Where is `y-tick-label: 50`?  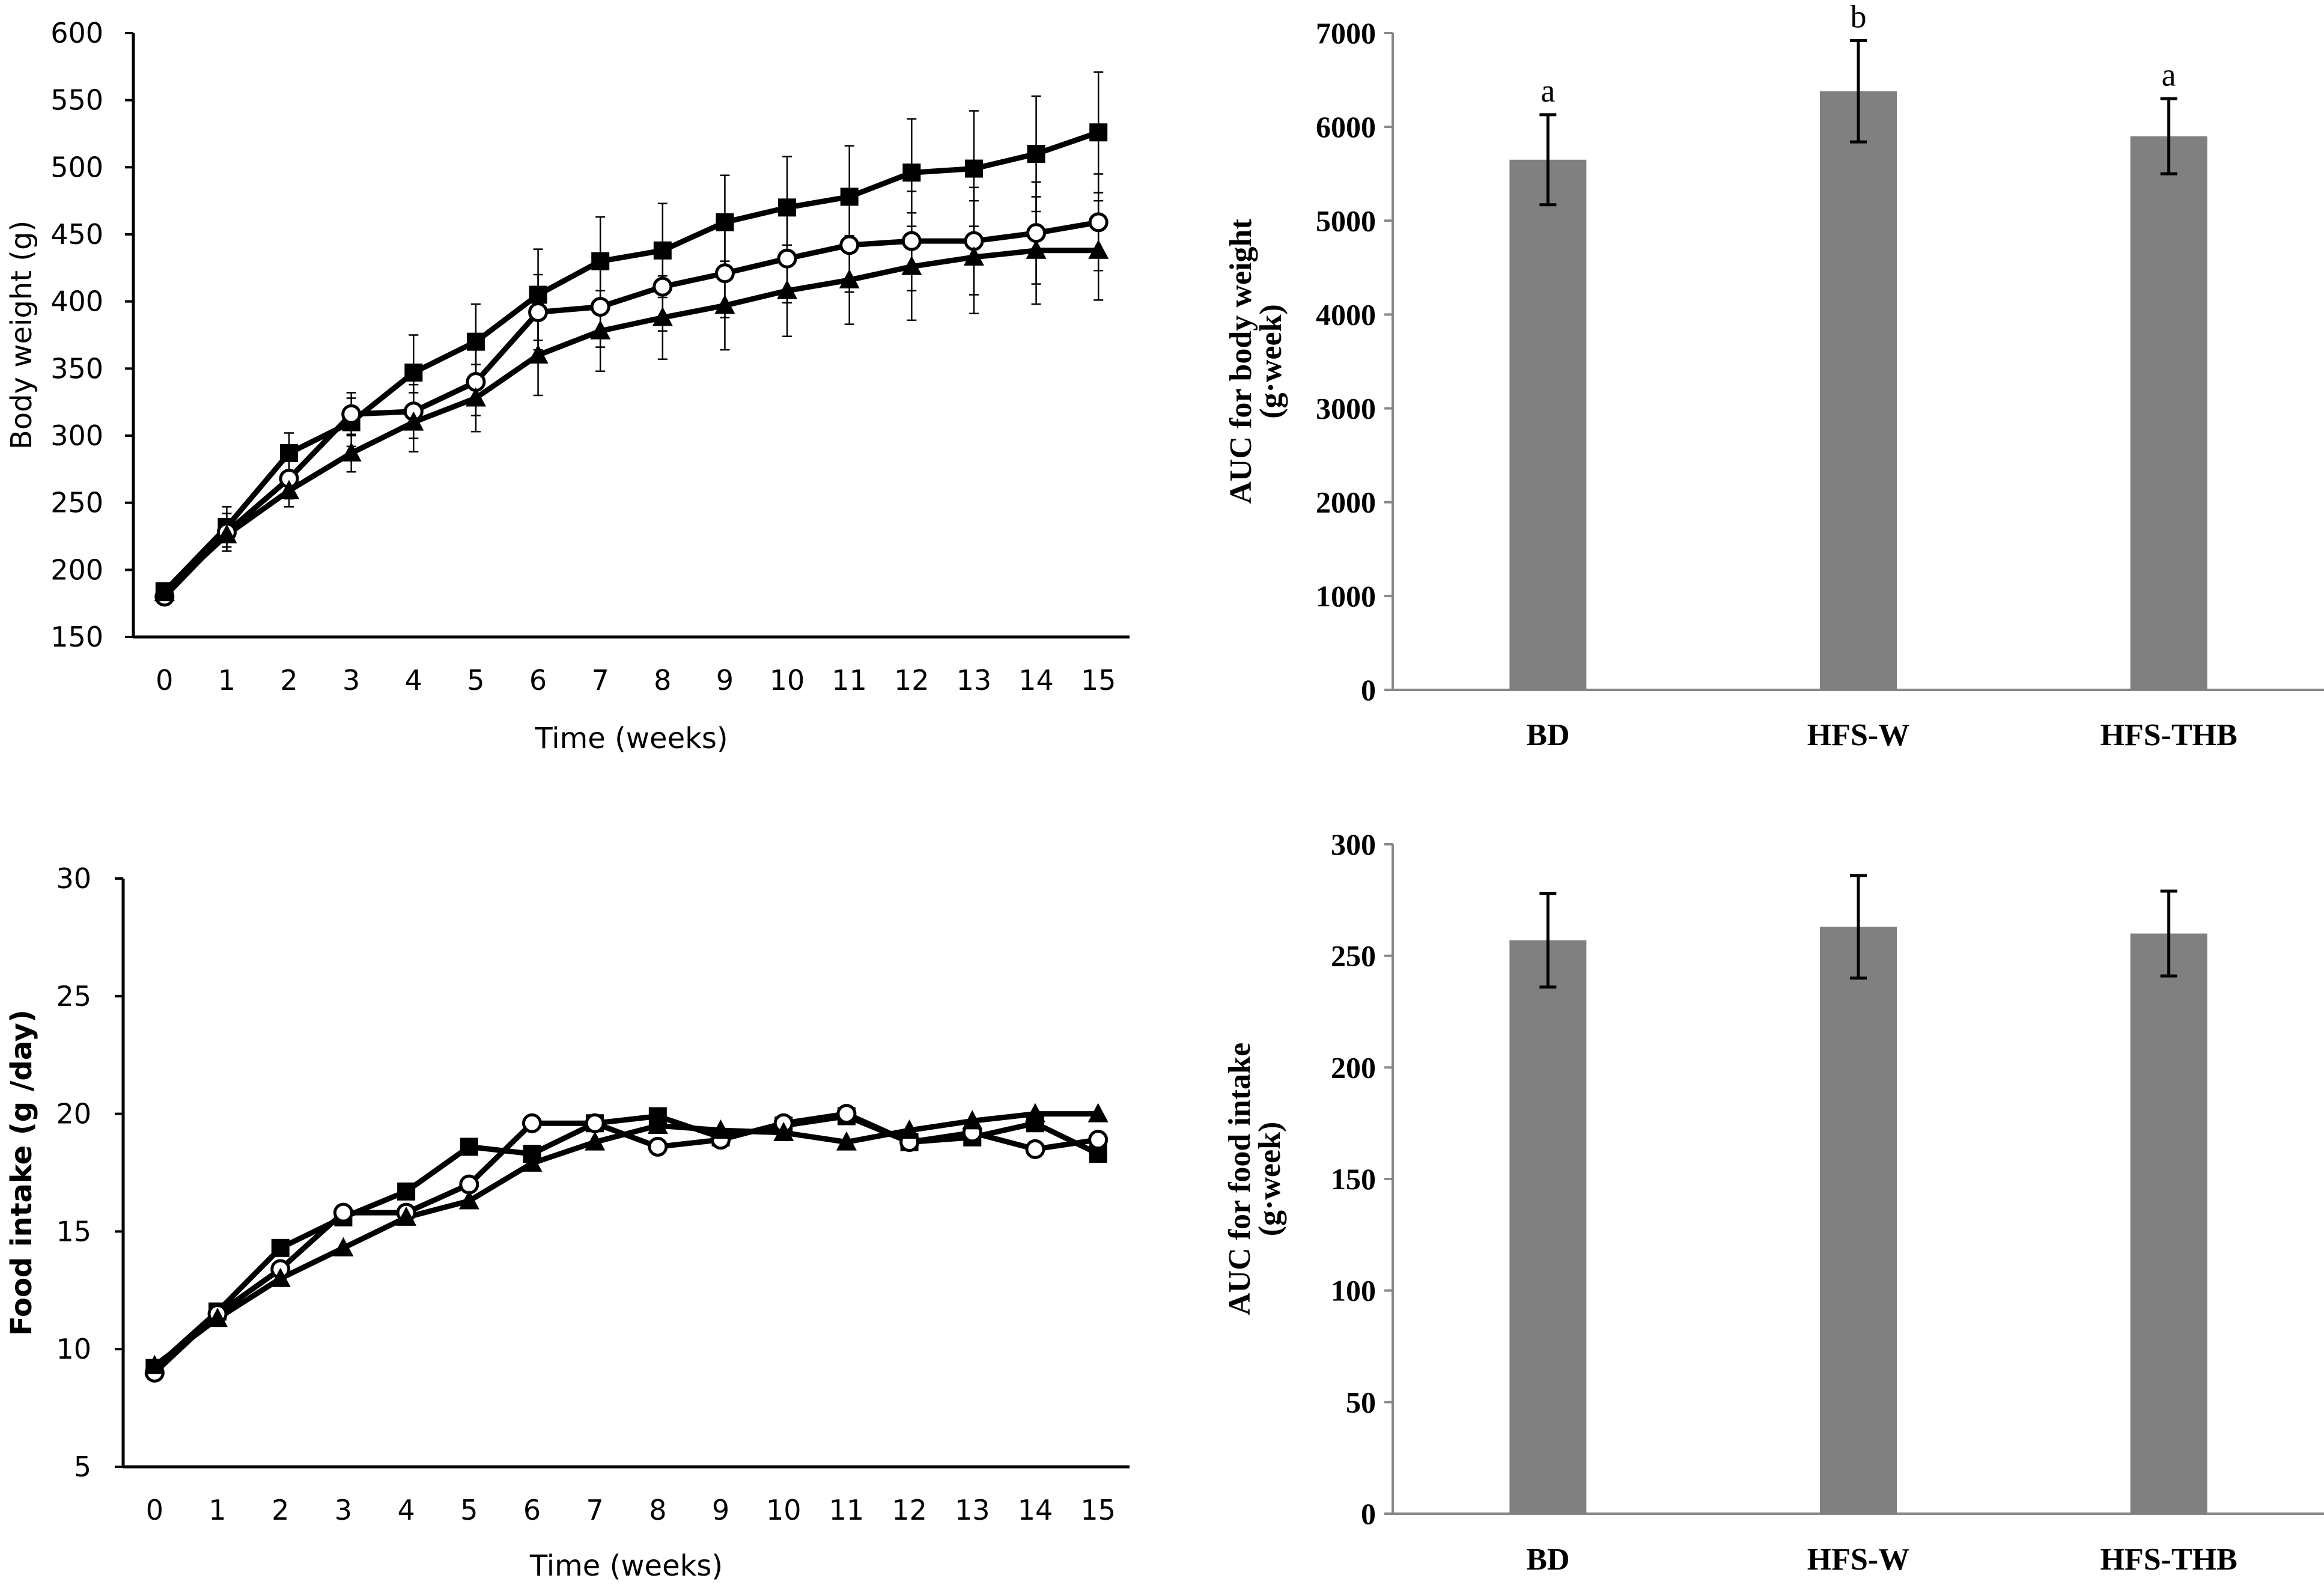
y-tick-label: 50 is located at coordinates (1361, 1402).